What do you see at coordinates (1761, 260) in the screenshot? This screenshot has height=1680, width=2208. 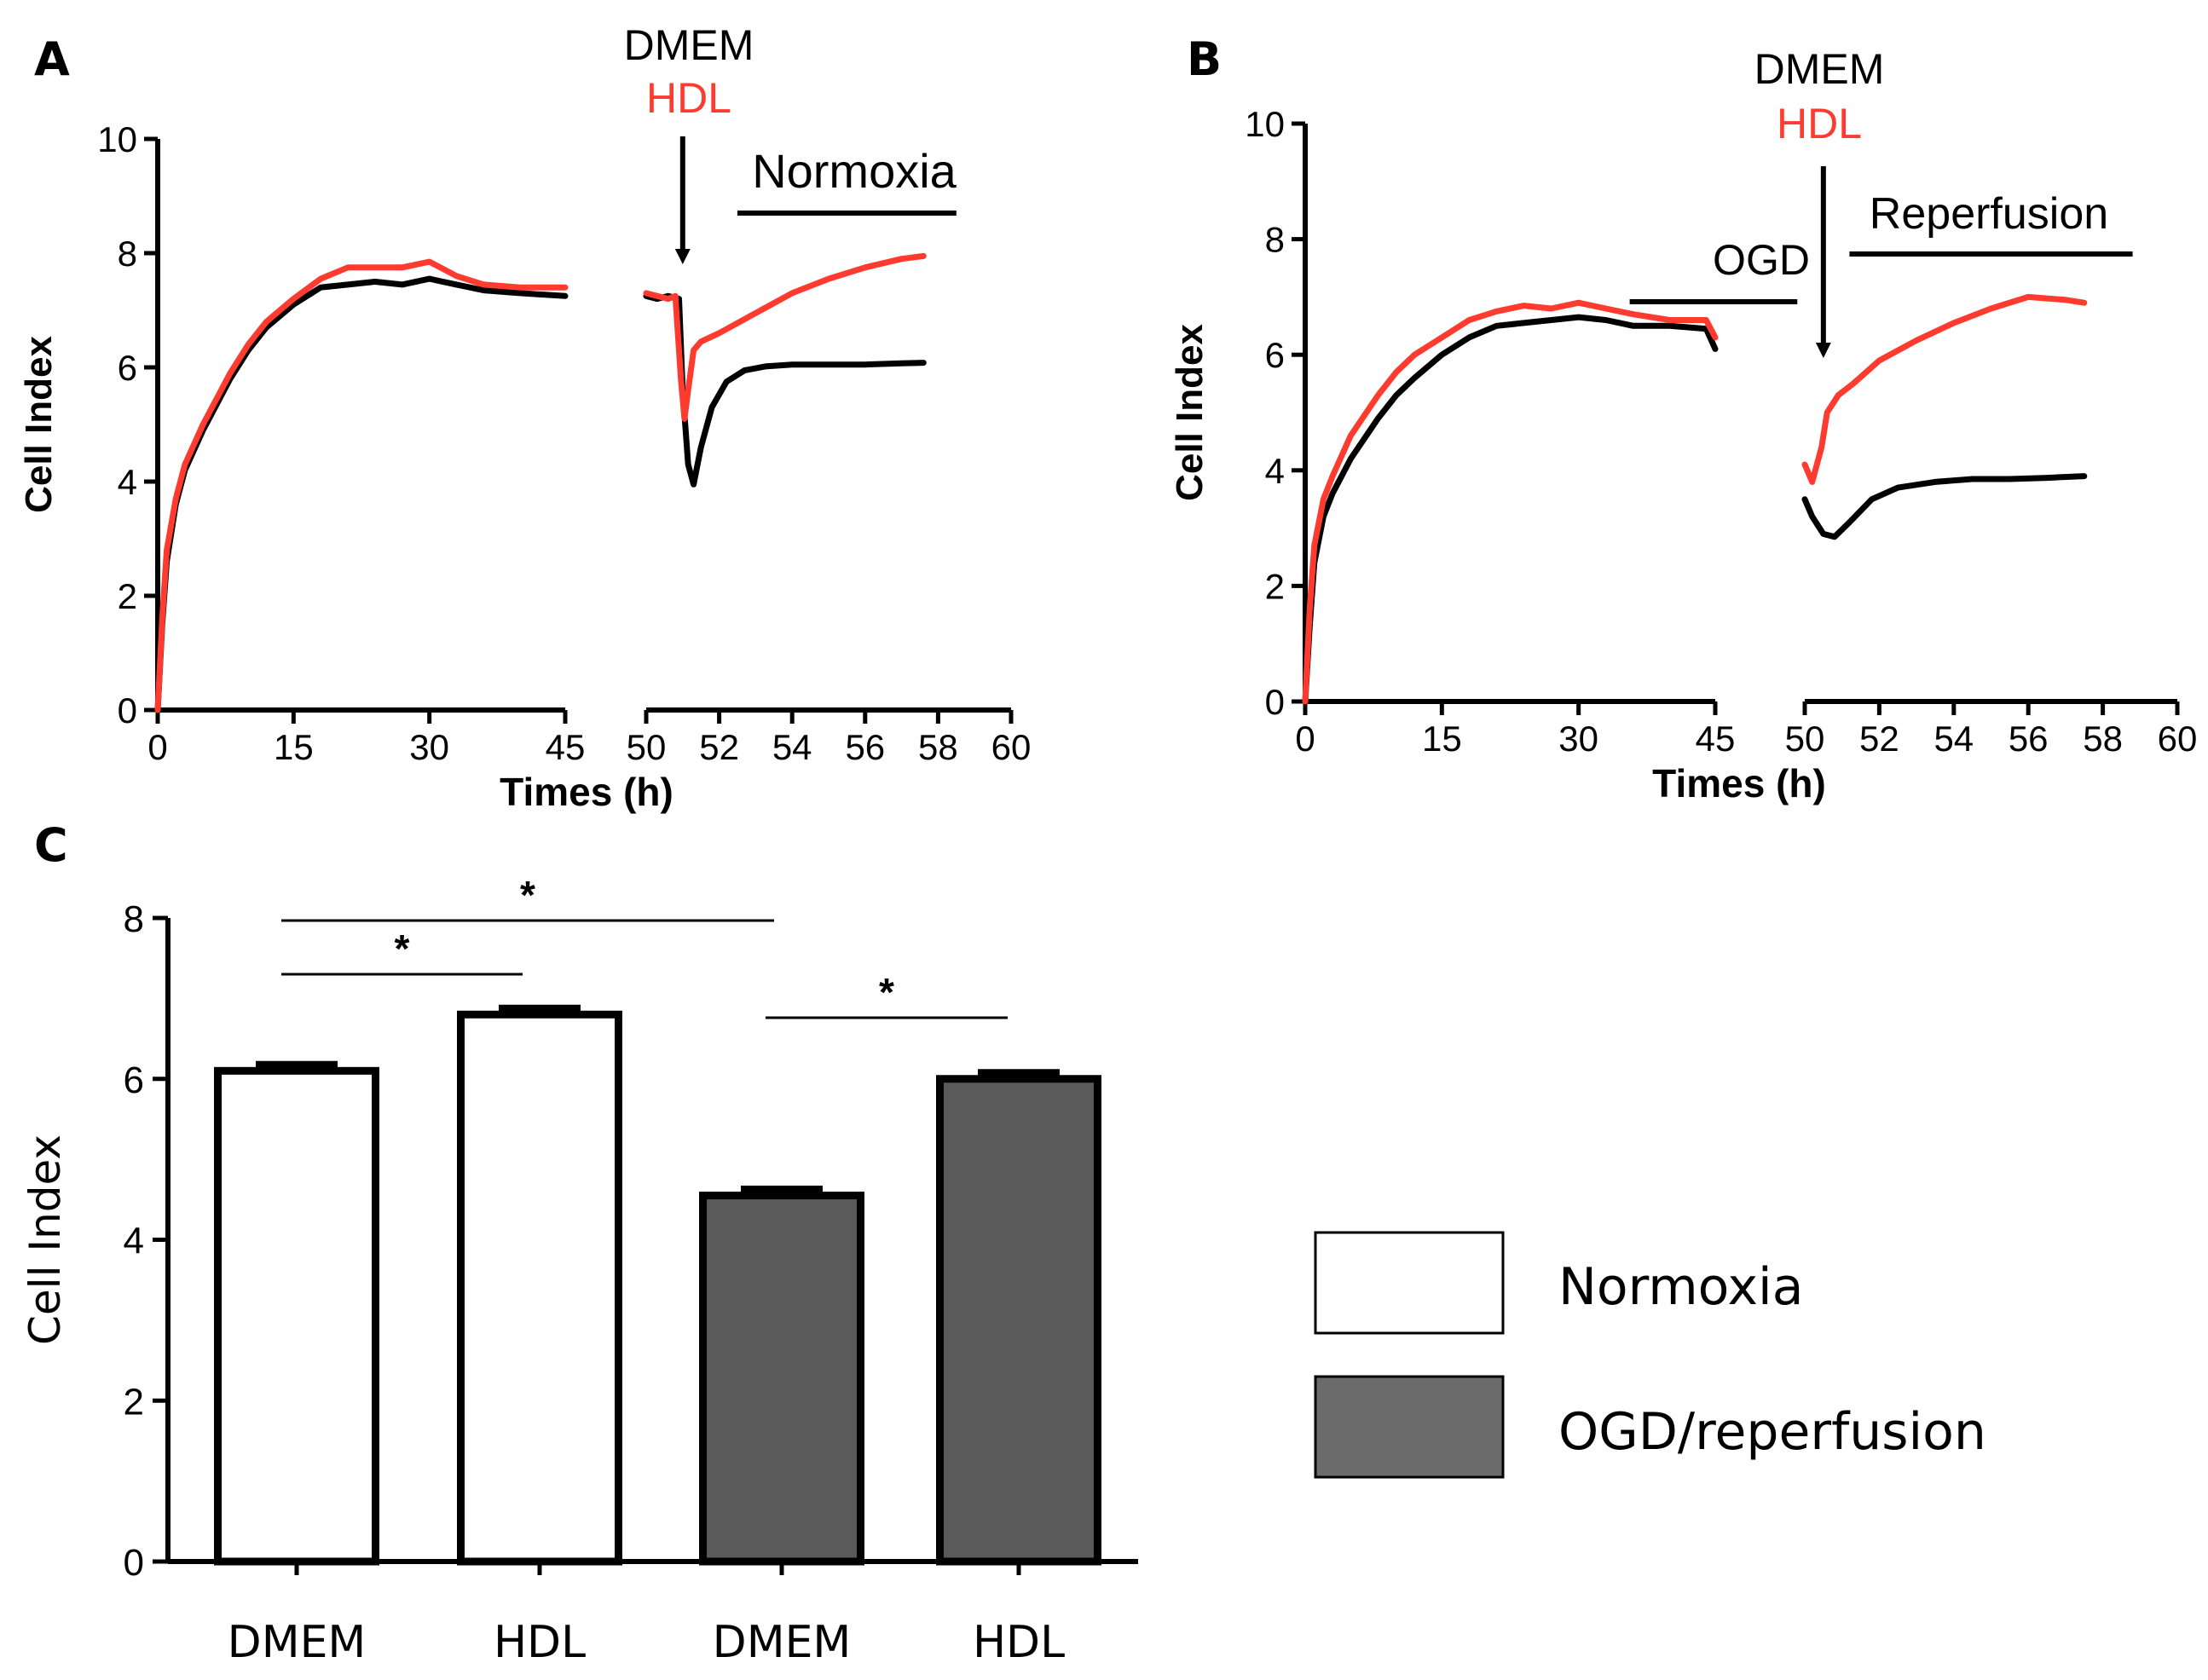 I see `panel-b-ogd-label: OGD` at bounding box center [1761, 260].